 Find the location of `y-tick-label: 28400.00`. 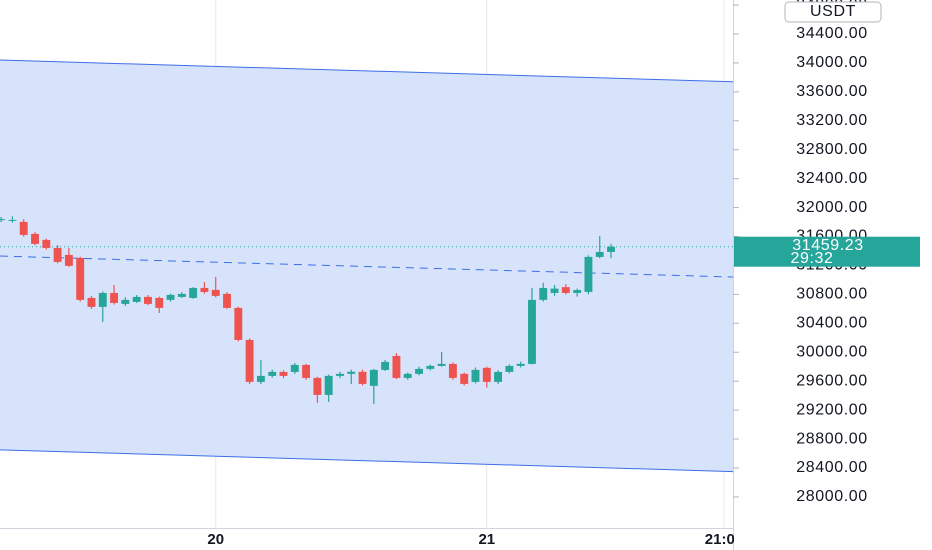

y-tick-label: 28400.00 is located at coordinates (832, 467).